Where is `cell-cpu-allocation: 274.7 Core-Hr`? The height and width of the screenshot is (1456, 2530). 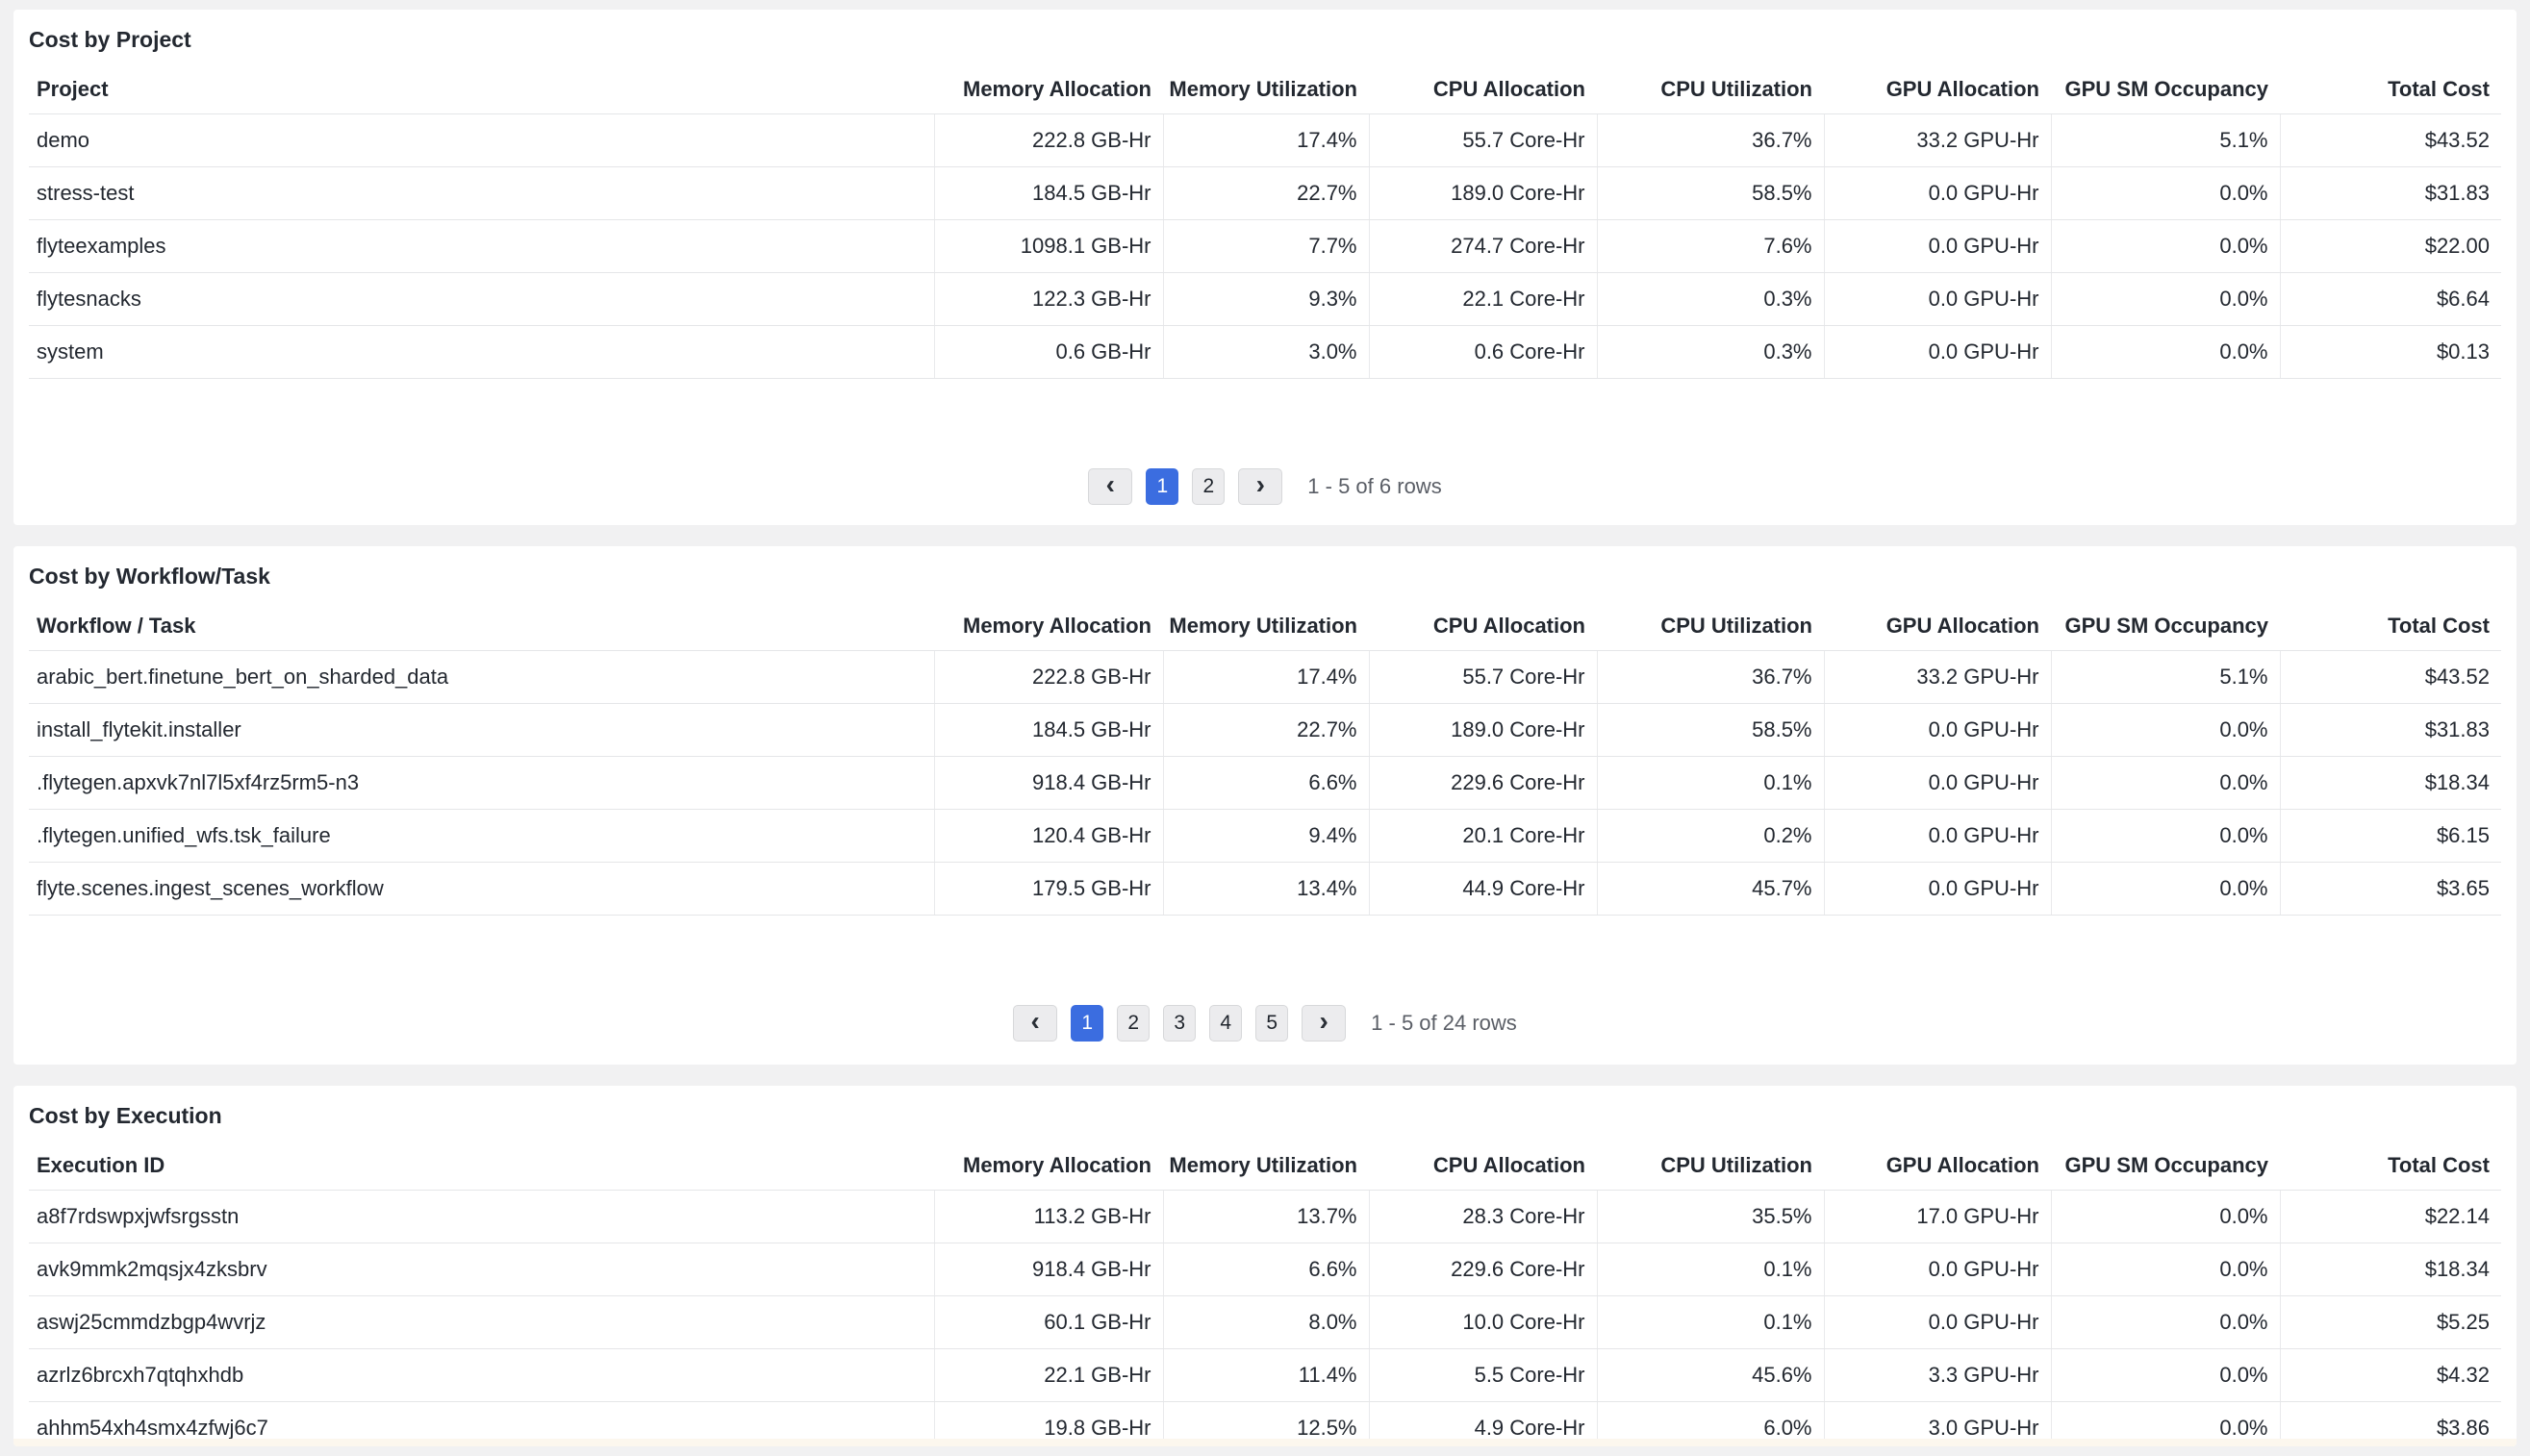 cell-cpu-allocation: 274.7 Core-Hr is located at coordinates (1482, 246).